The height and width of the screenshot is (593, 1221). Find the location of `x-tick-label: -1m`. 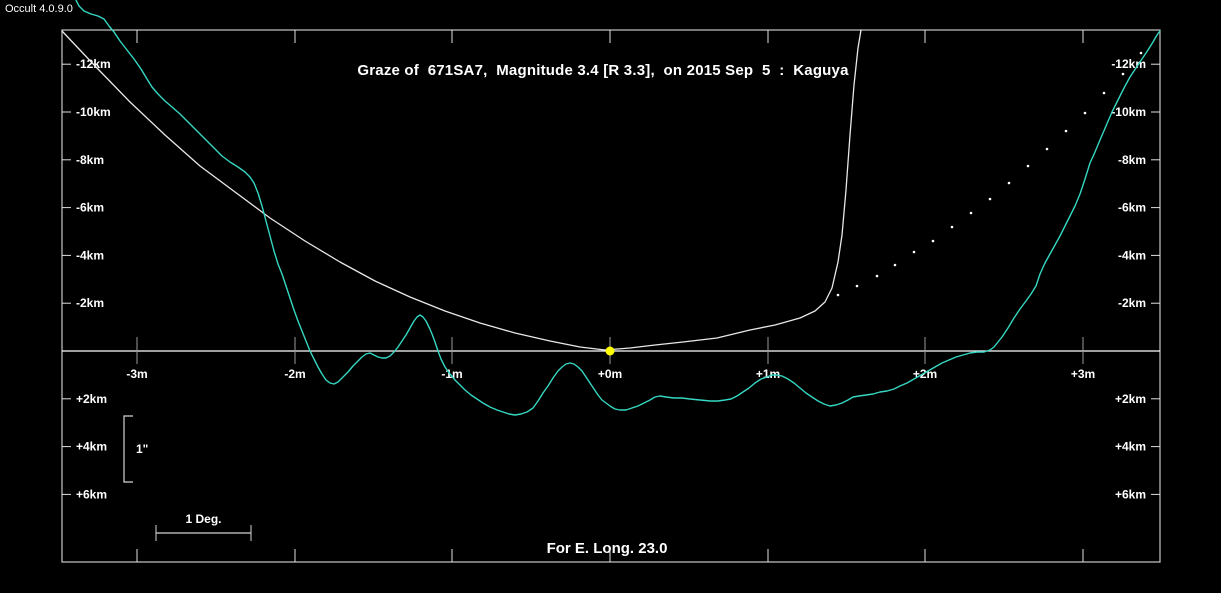

x-tick-label: -1m is located at coordinates (451, 374).